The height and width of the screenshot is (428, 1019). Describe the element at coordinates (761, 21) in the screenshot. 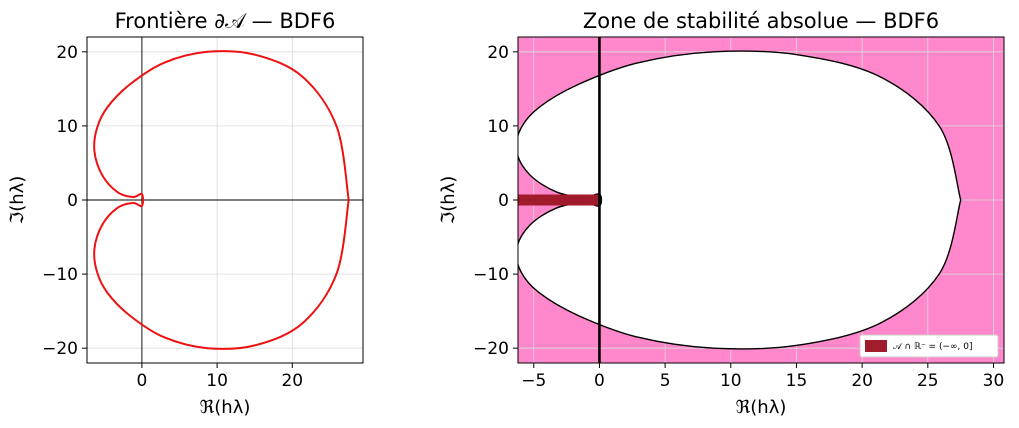

I see `right-chart-title: Zone de stabilité absolue — BDF6` at that location.